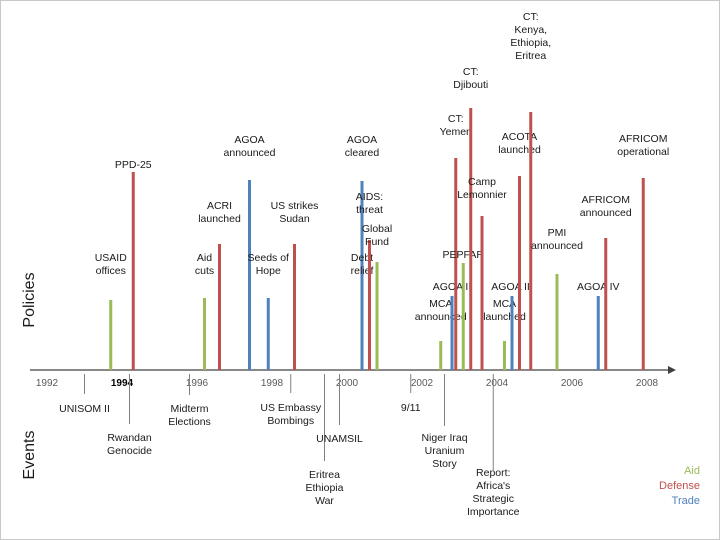  I want to click on year-label-1998: 1998, so click(272, 383).